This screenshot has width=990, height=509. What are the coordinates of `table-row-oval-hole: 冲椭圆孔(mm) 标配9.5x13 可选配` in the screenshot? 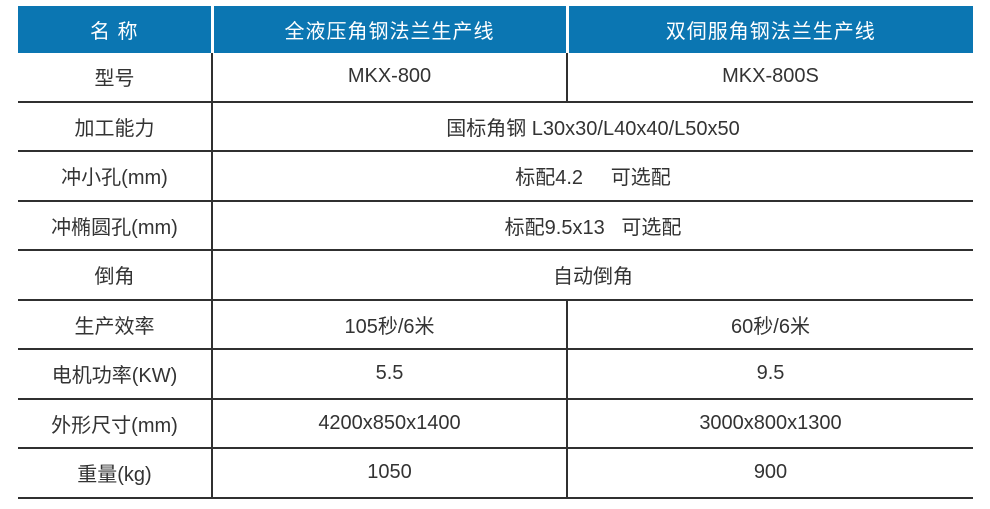 It's located at (495, 225).